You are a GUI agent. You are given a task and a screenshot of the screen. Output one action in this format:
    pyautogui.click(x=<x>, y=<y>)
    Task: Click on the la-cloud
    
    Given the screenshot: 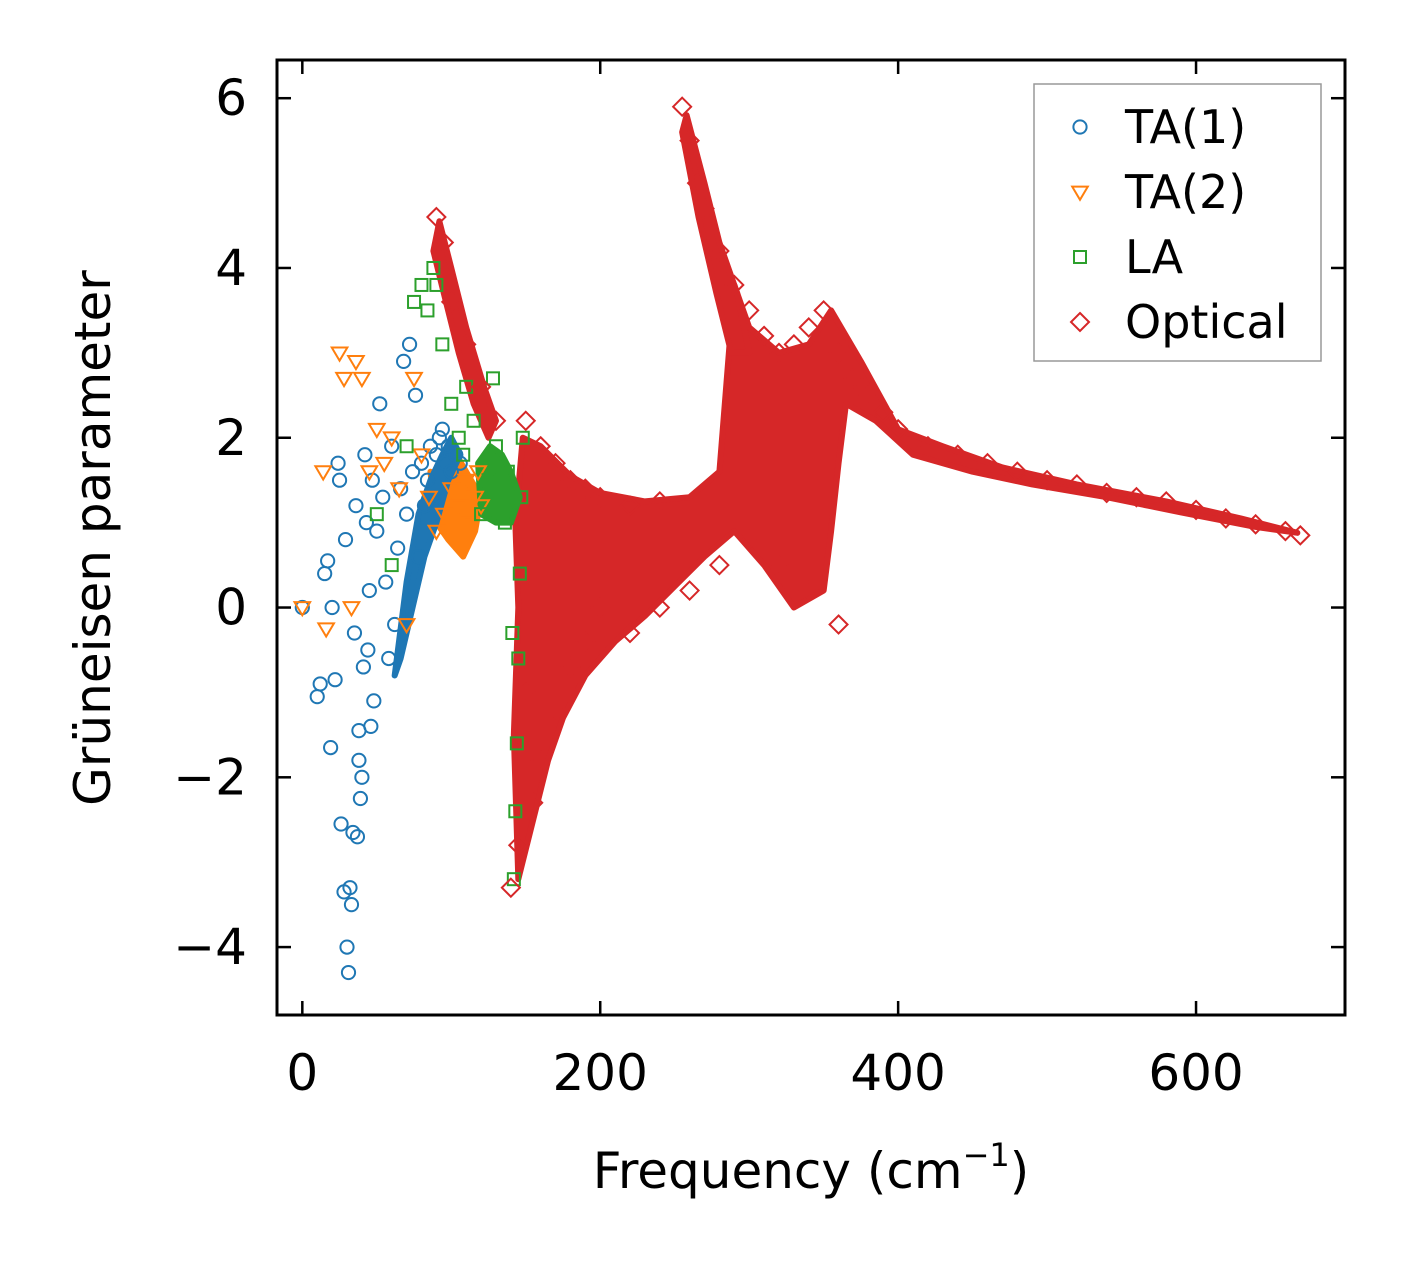 What is the action you would take?
    pyautogui.click(x=499, y=484)
    